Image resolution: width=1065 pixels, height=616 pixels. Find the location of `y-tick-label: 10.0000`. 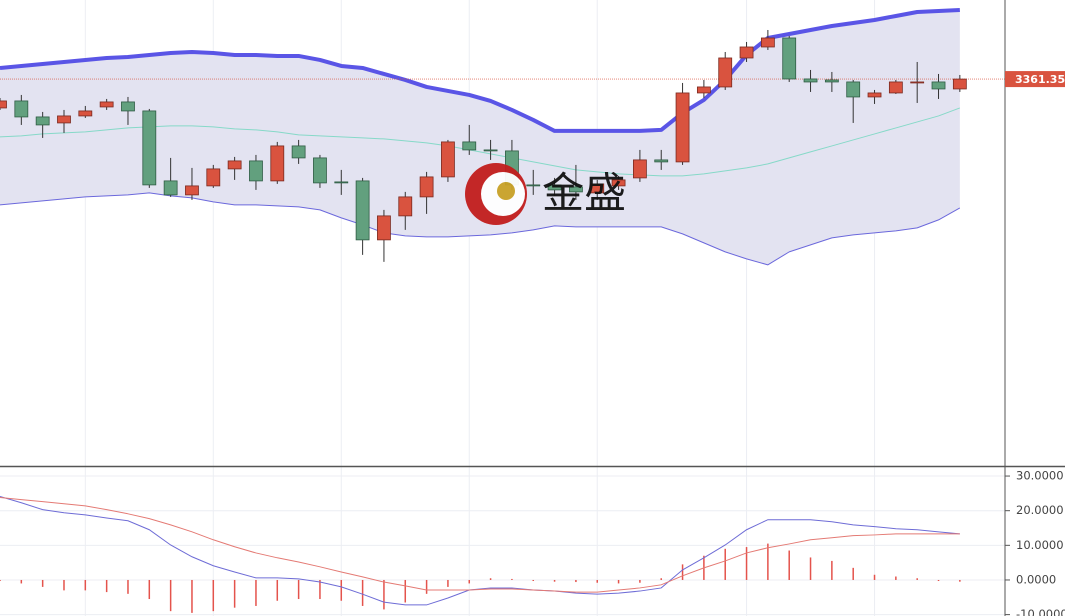

y-tick-label: 10.0000 is located at coordinates (1040, 545).